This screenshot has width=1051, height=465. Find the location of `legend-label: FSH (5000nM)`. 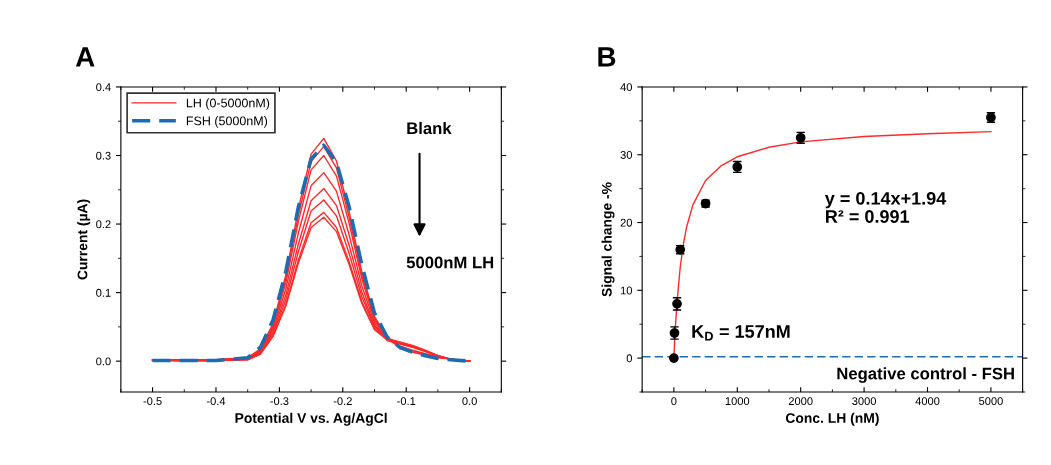

legend-label: FSH (5000nM) is located at coordinates (227, 122).